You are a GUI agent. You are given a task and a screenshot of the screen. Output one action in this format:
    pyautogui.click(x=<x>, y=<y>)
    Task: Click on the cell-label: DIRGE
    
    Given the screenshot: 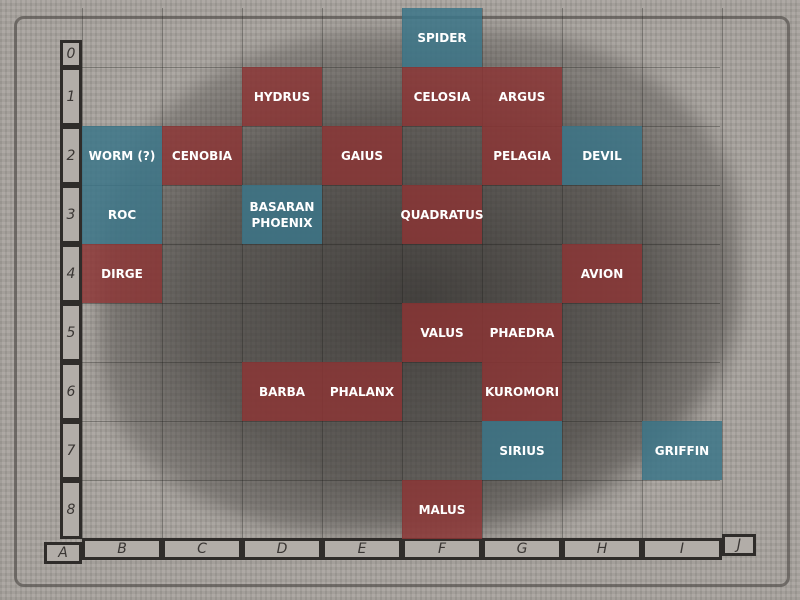 What is the action you would take?
    pyautogui.click(x=122, y=273)
    